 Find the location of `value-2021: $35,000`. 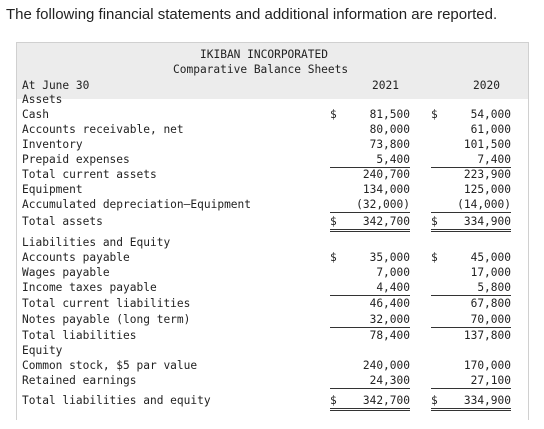

value-2021: $35,000 is located at coordinates (370, 257).